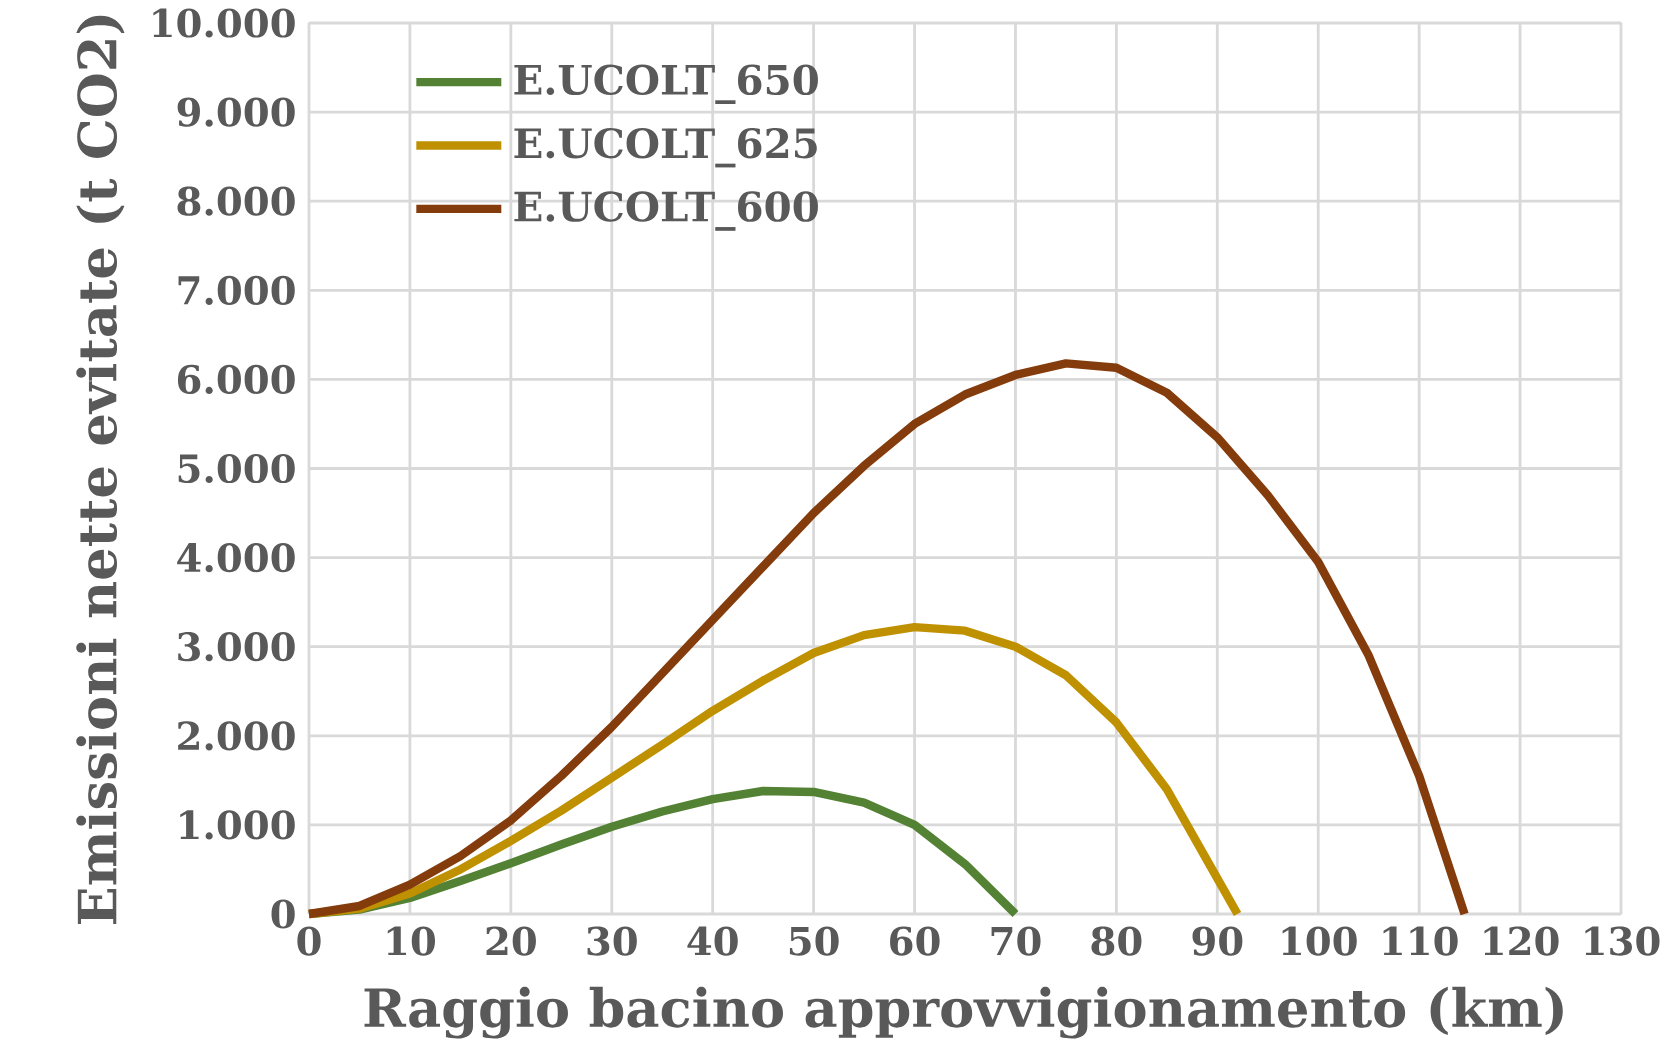 Image resolution: width=1667 pixels, height=1061 pixels. What do you see at coordinates (666, 84) in the screenshot?
I see `legend-label: E.UCOLT_650` at bounding box center [666, 84].